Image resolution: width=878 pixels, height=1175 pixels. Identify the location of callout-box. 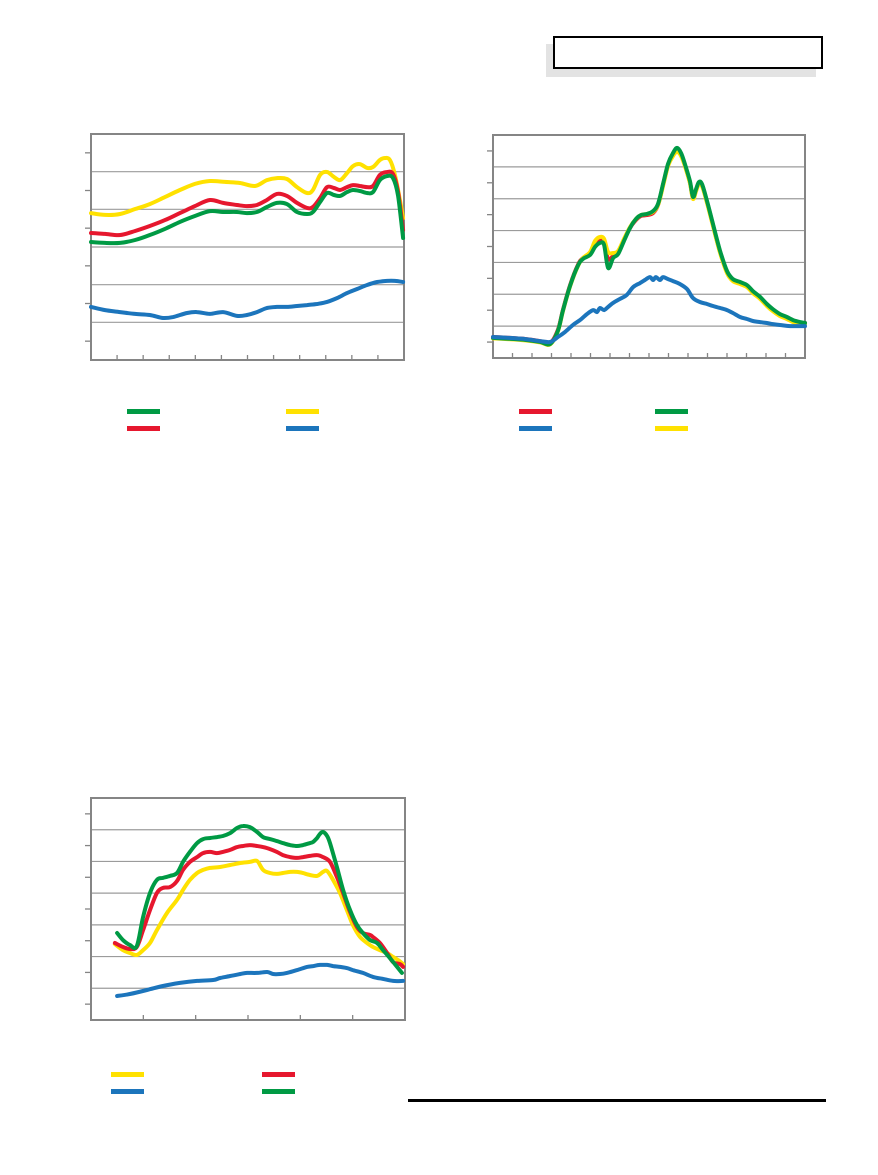
(688, 52).